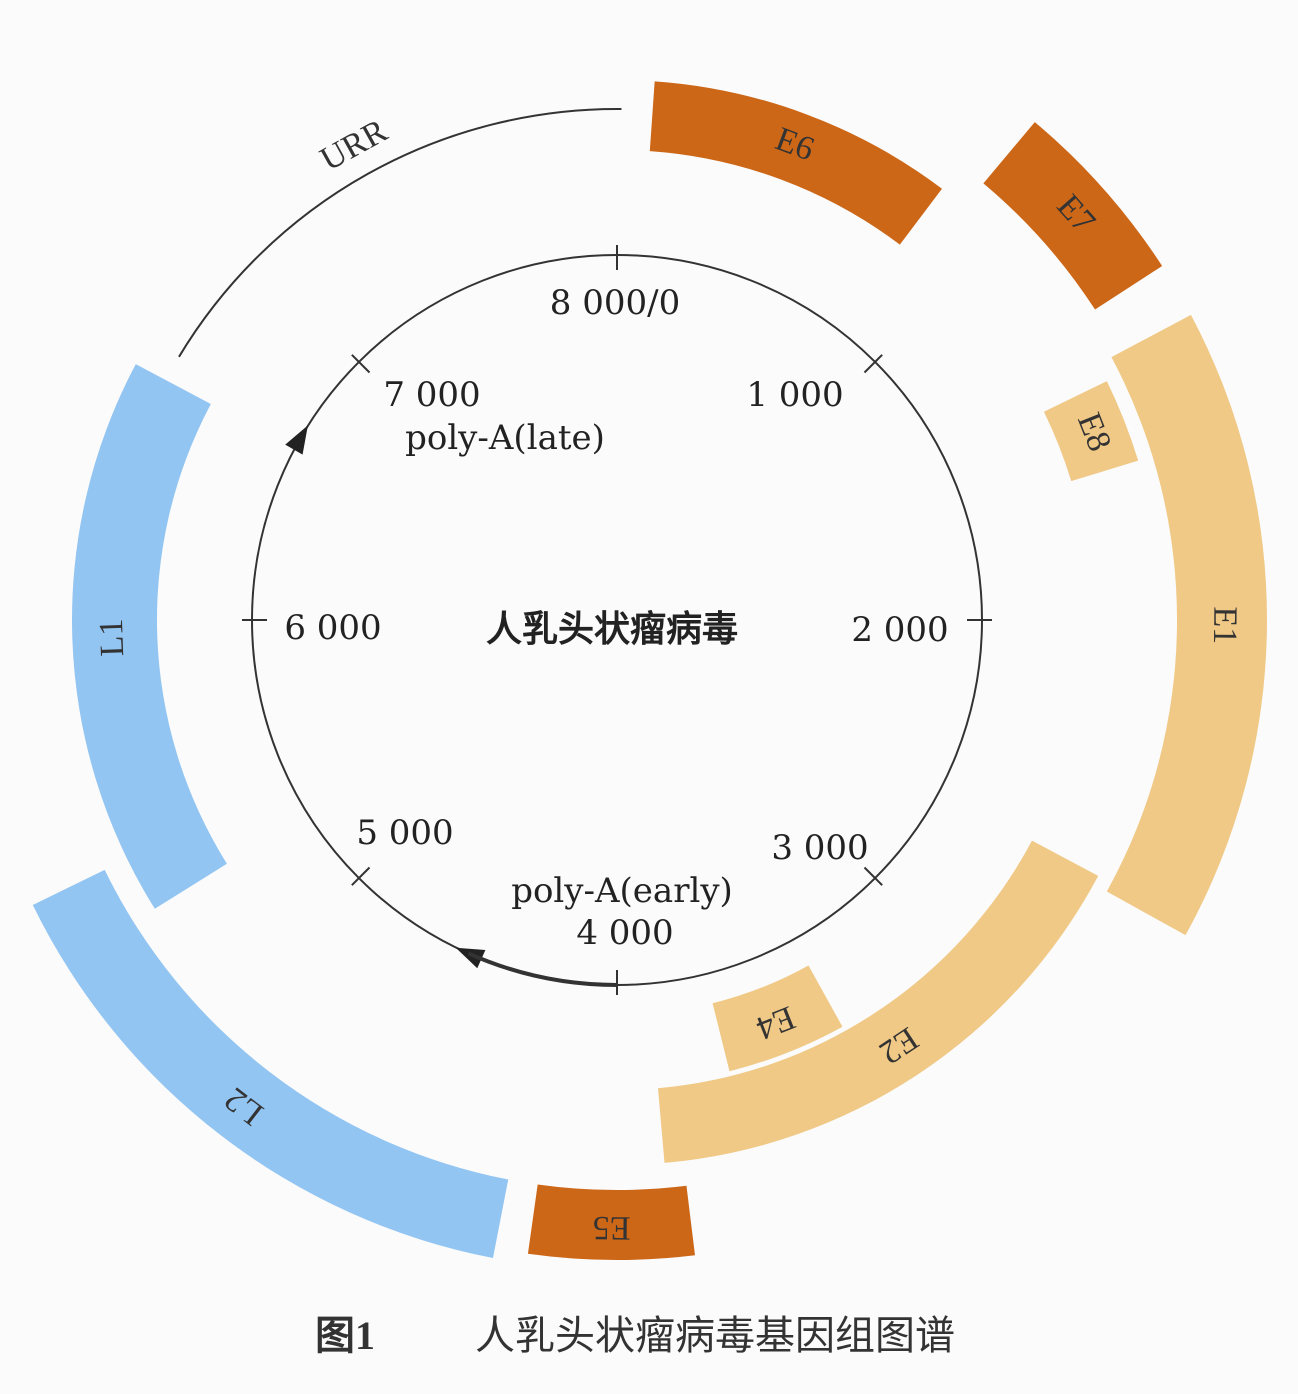 The image size is (1298, 1394). I want to click on gene-label: E5, so click(612, 1227).